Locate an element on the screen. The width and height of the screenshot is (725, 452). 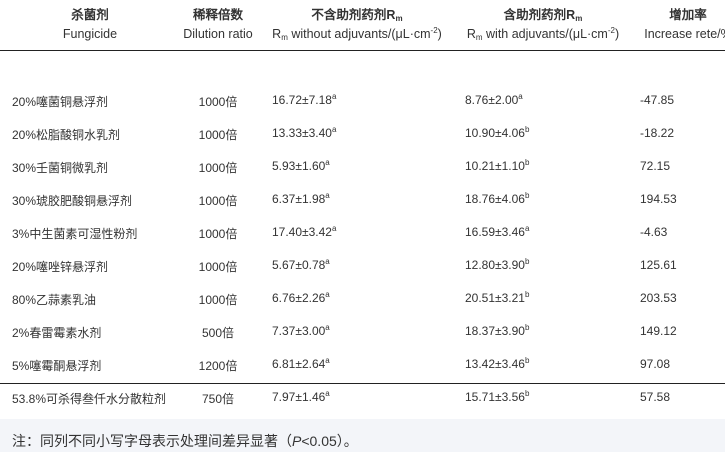
header-rule is located at coordinates (362, 50).